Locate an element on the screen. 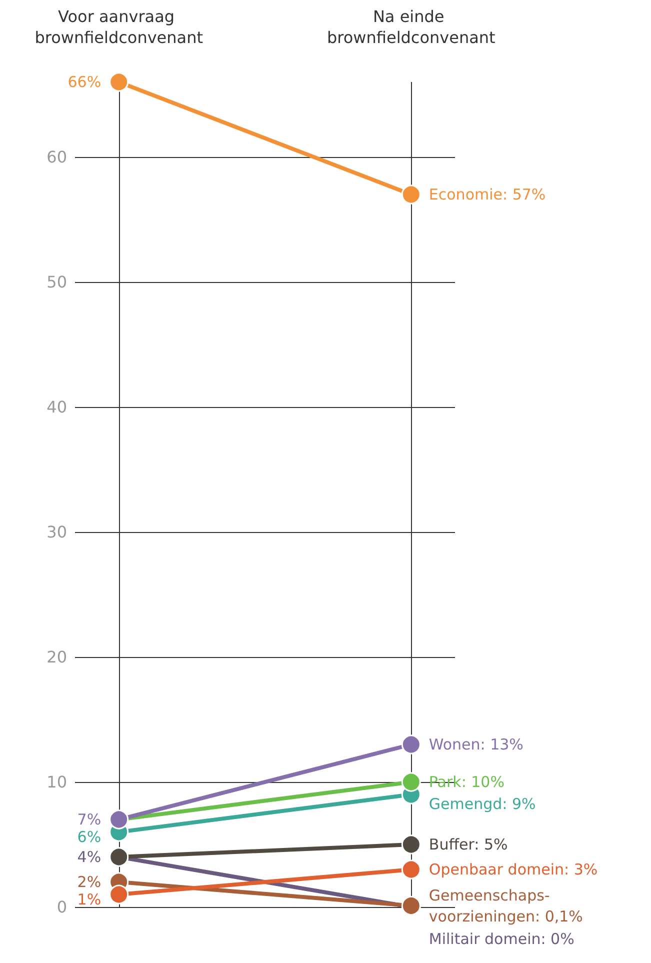  x-tick-label: Na einde brownfieldconvenant is located at coordinates (411, 27).